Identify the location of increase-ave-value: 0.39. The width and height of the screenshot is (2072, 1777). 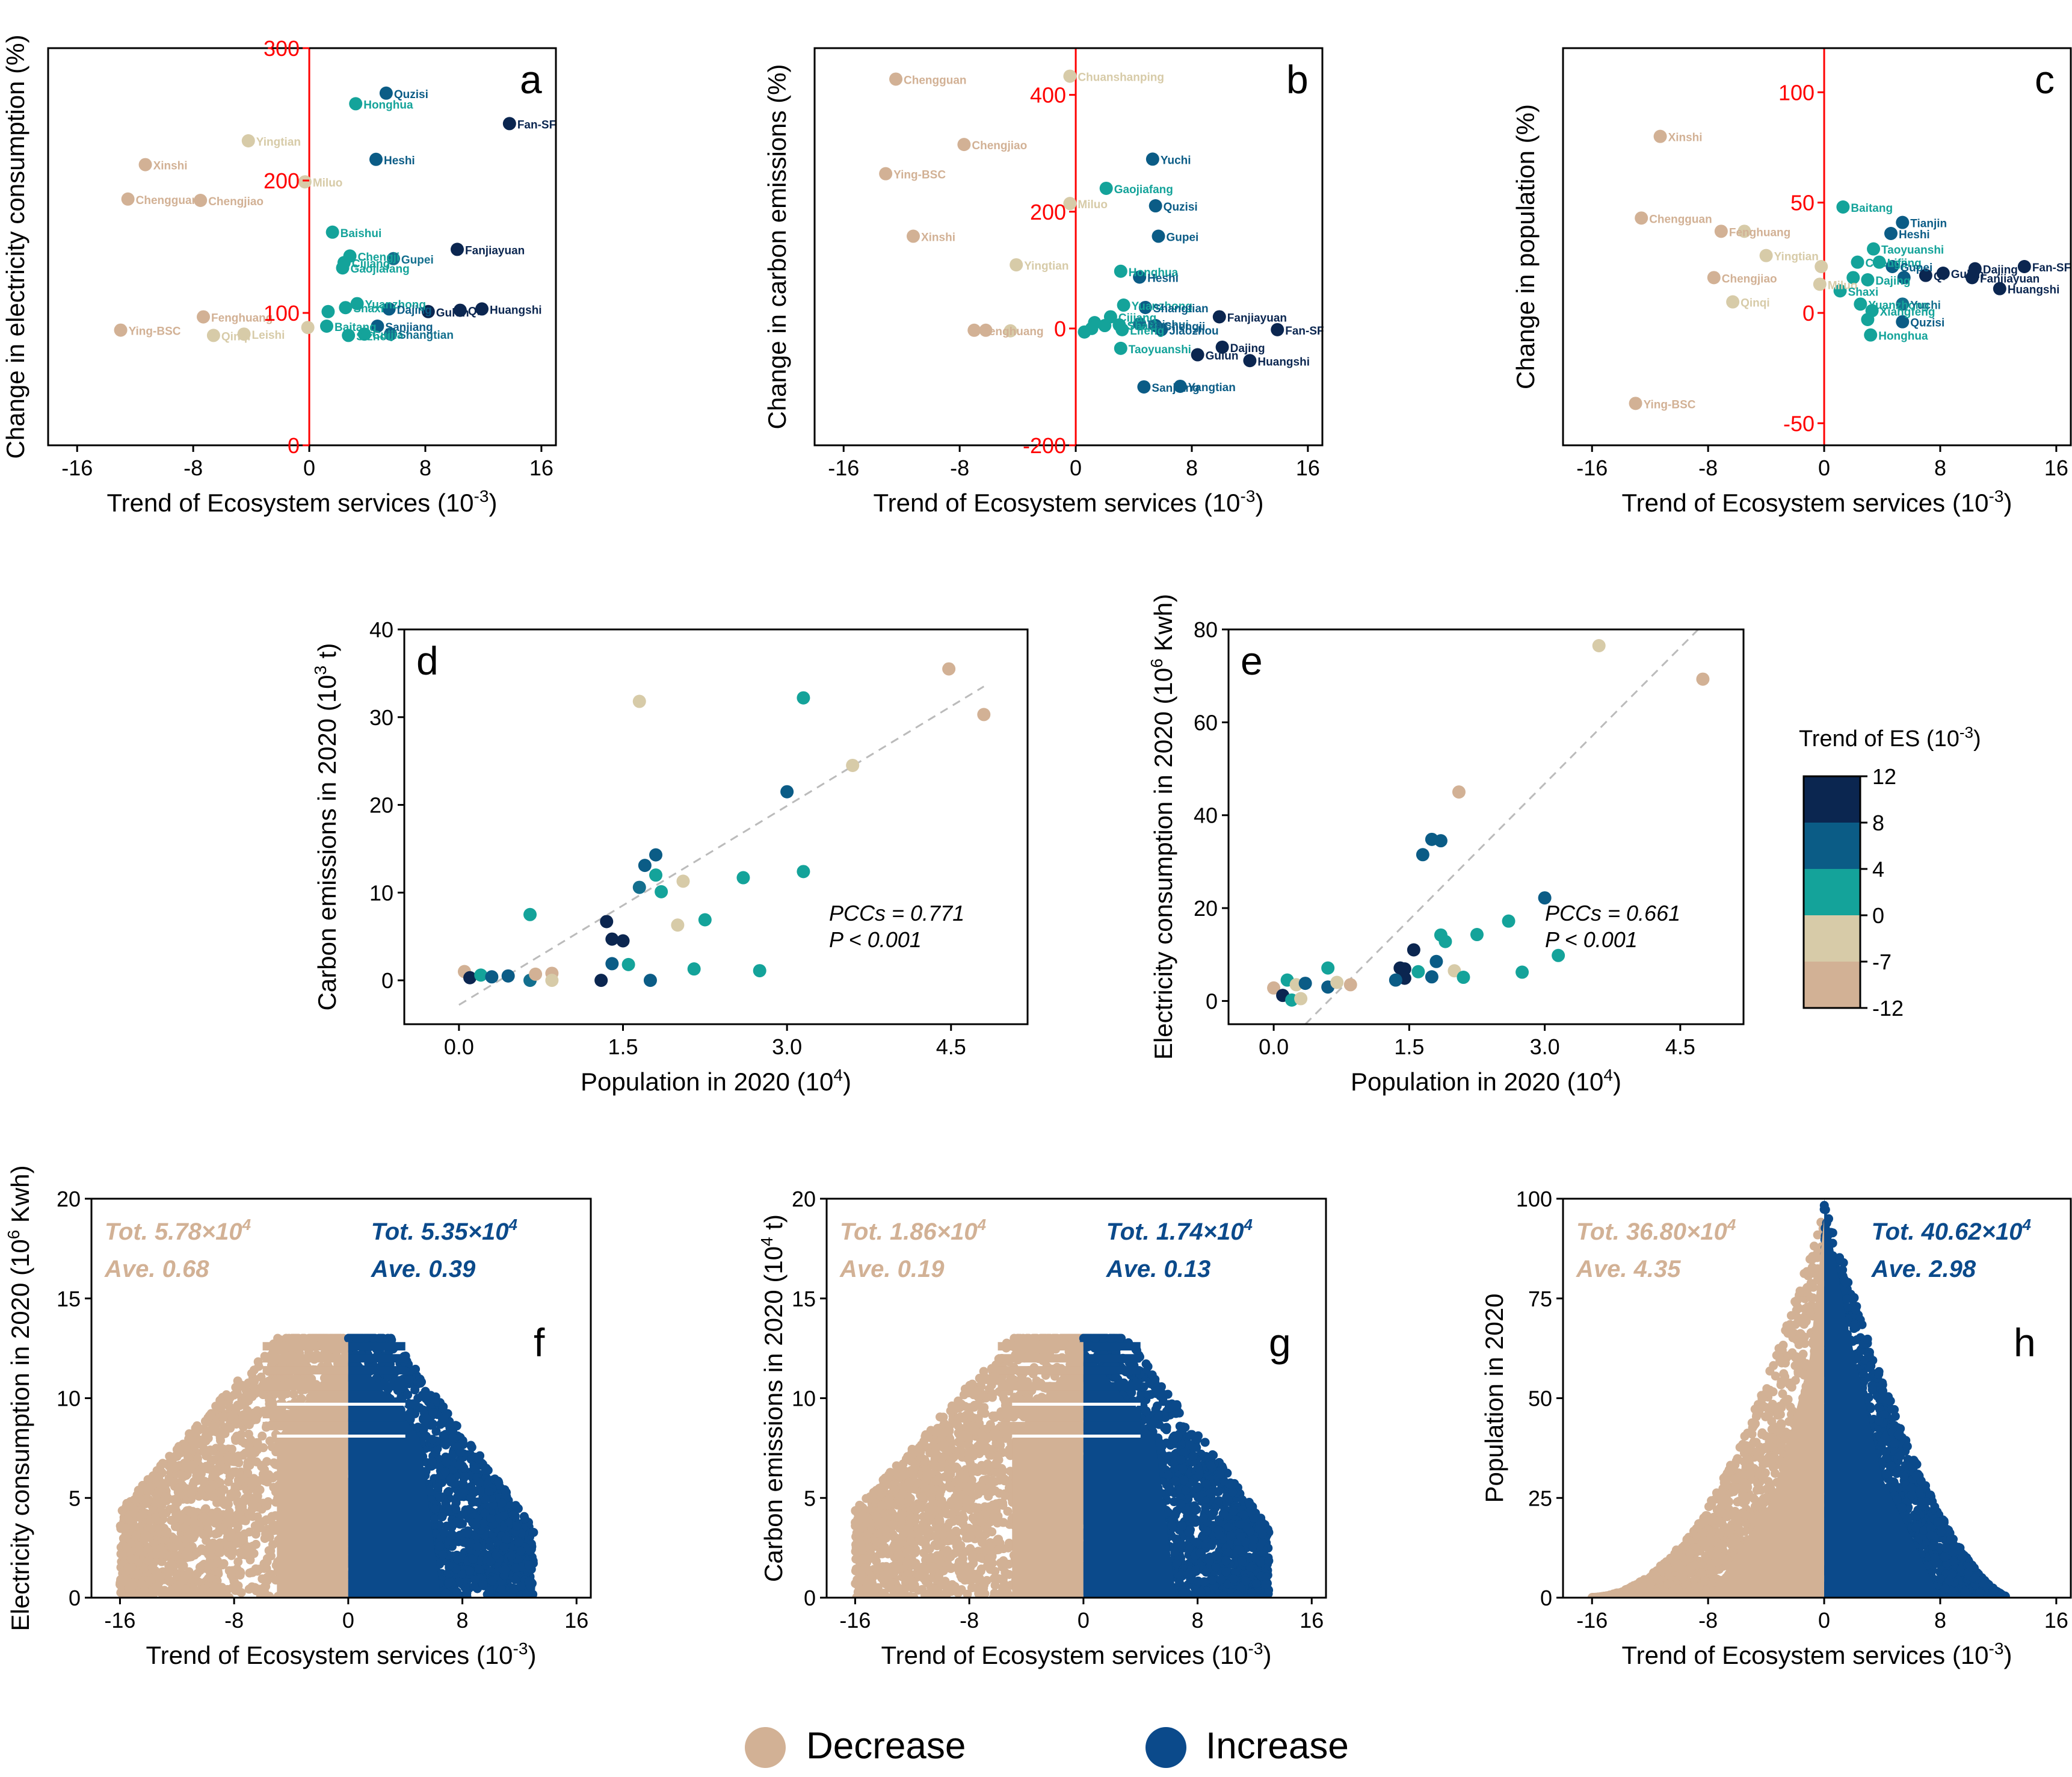
(452, 1269).